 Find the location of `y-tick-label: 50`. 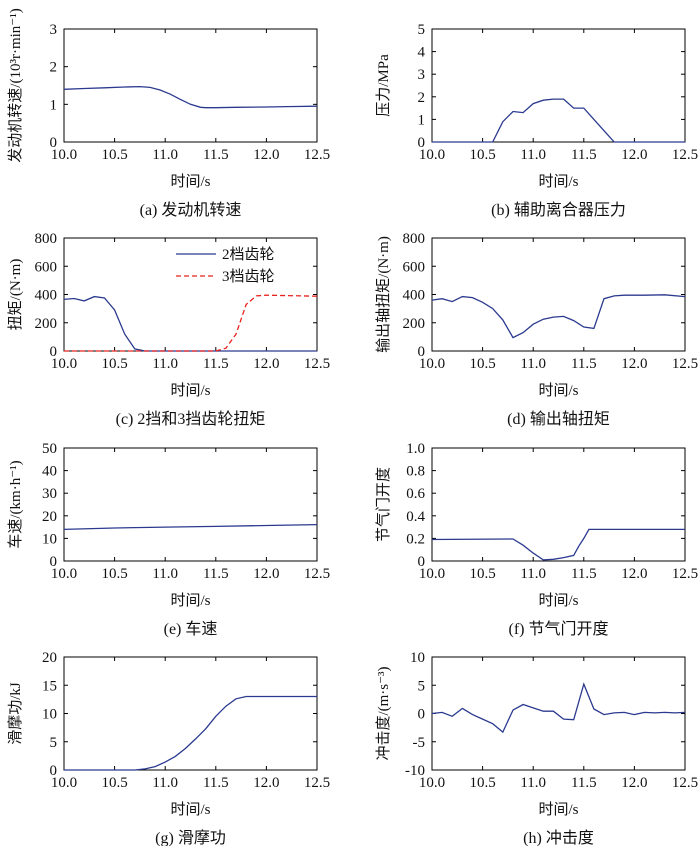

y-tick-label: 50 is located at coordinates (49, 449).